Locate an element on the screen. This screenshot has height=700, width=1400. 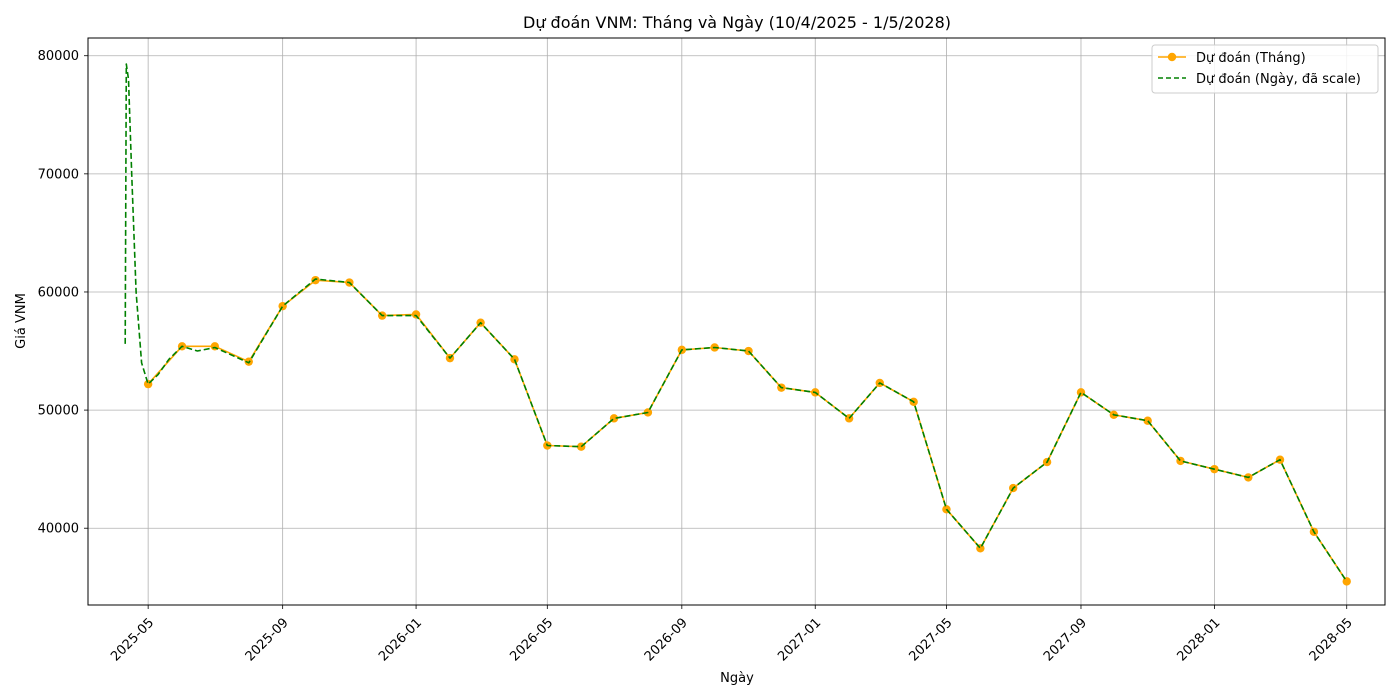
y-tick-label: 40000 is located at coordinates (58, 529).